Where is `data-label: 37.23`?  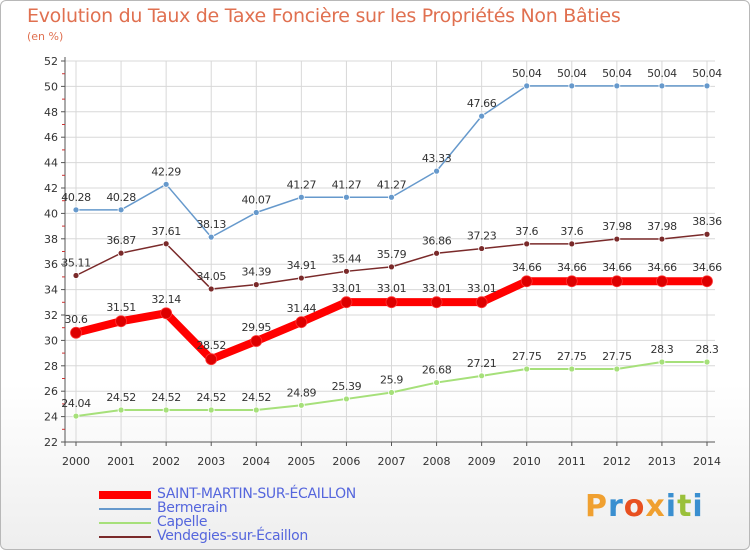 data-label: 37.23 is located at coordinates (482, 236).